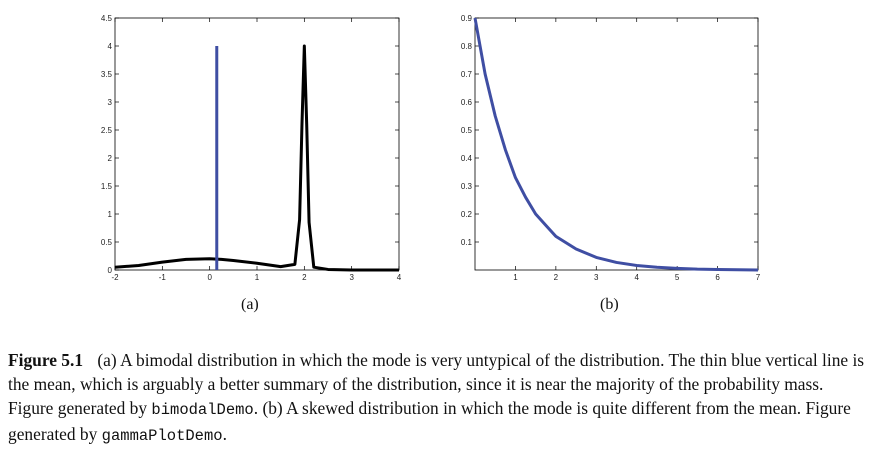 The image size is (871, 467). I want to click on chart-b-xtick-label: 5, so click(677, 277).